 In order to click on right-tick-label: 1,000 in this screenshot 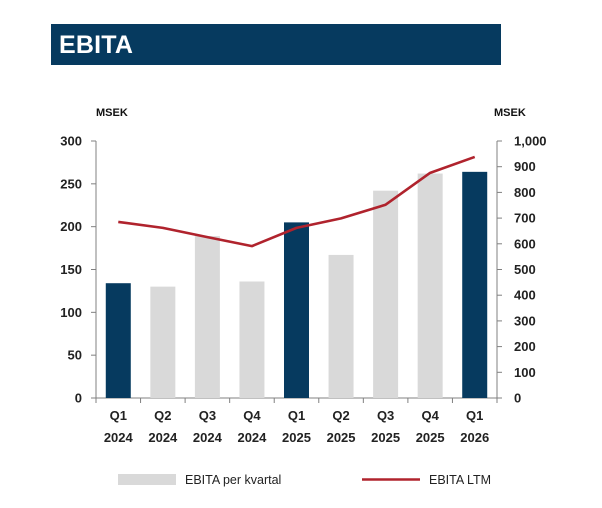, I will do `click(530, 141)`.